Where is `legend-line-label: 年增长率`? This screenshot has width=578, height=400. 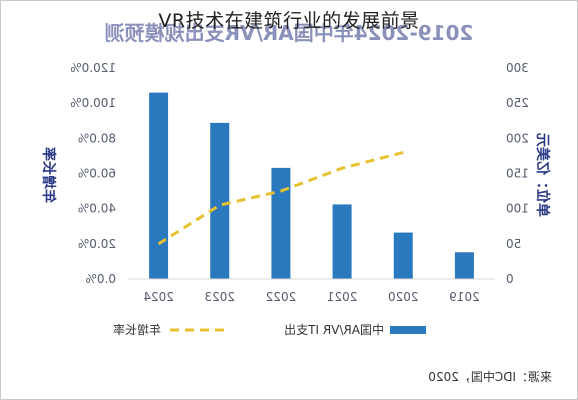
legend-line-label: 年增长率 is located at coordinates (137, 329).